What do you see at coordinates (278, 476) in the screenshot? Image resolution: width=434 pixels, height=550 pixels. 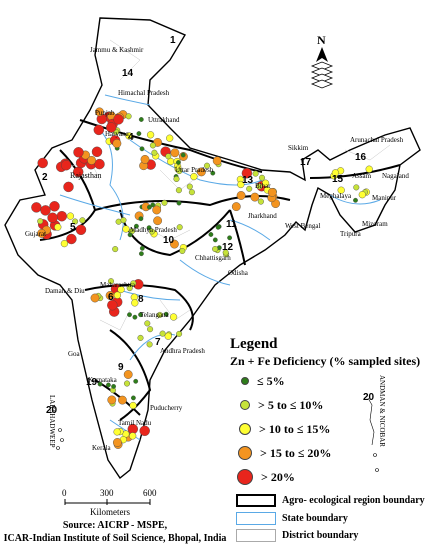 I see `legend-label: > 20%` at bounding box center [278, 476].